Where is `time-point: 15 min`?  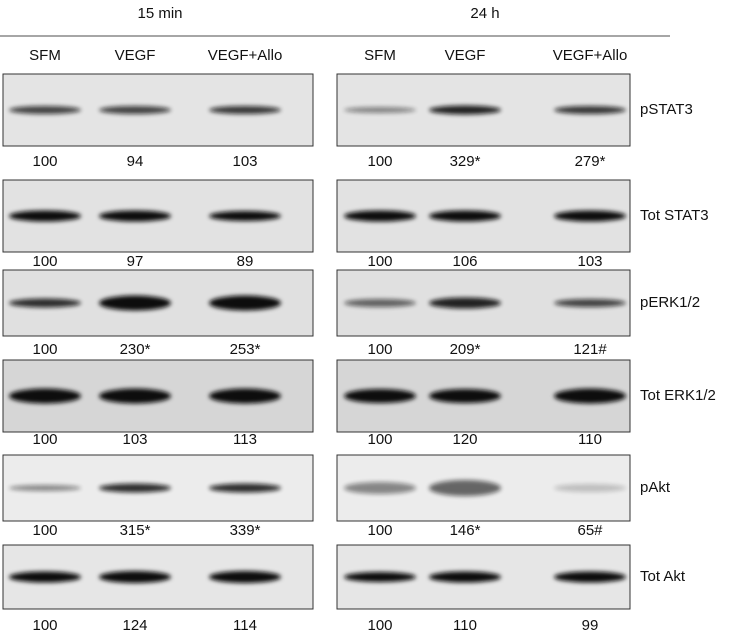 time-point: 15 min is located at coordinates (159, 13).